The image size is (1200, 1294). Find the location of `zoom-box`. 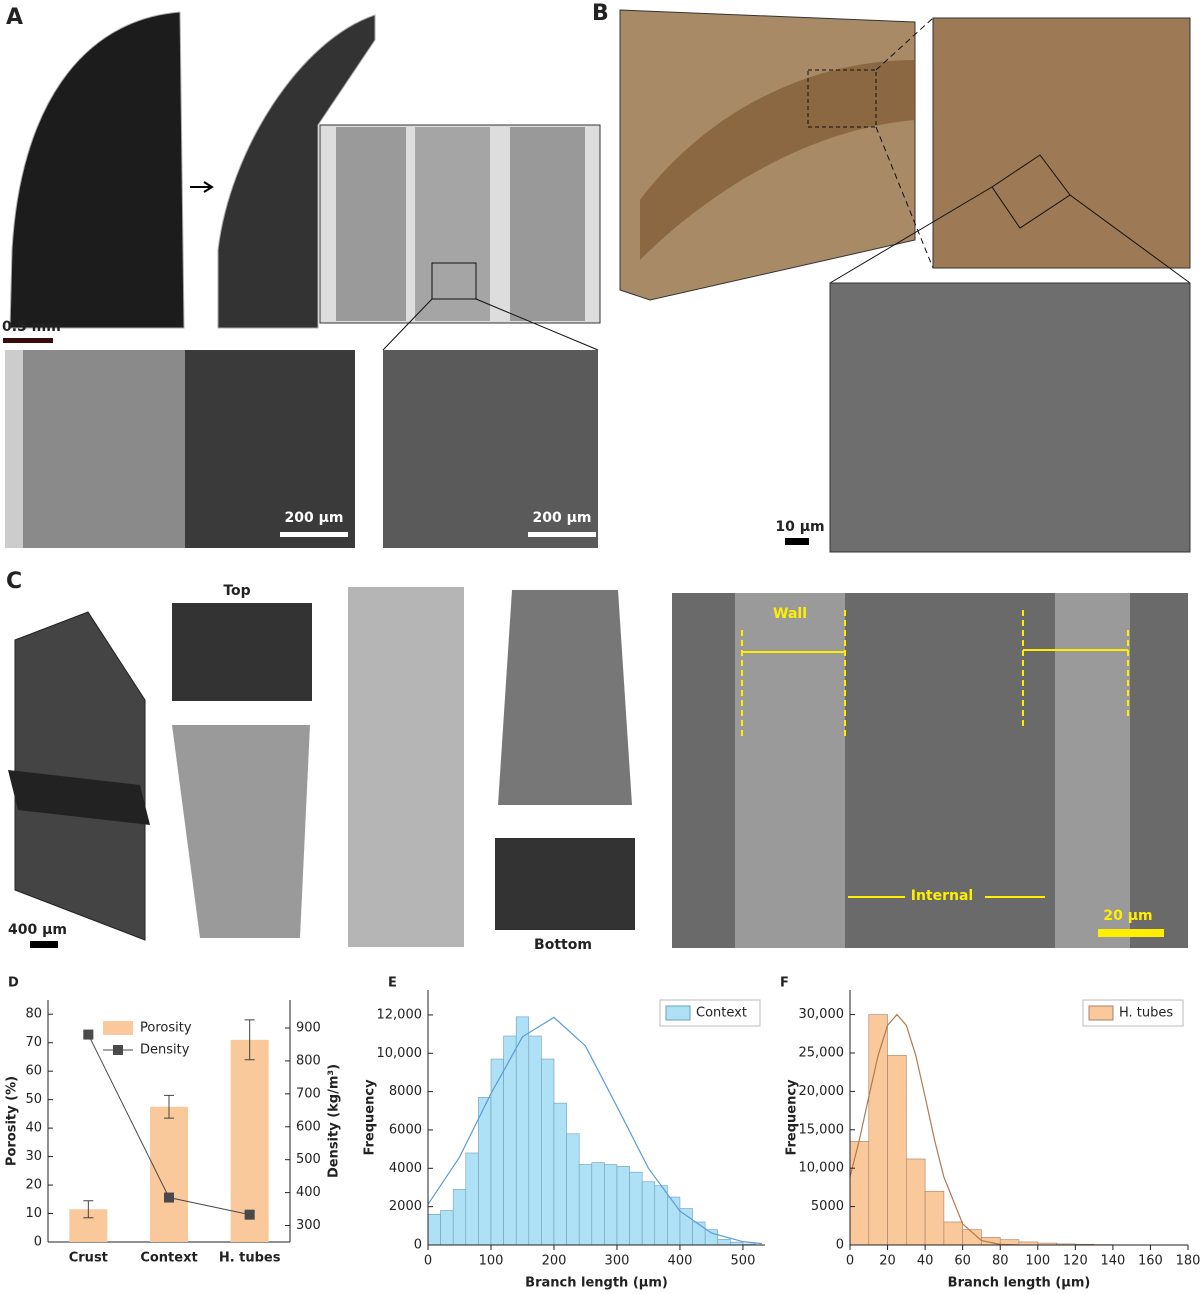

zoom-box is located at coordinates (454, 281).